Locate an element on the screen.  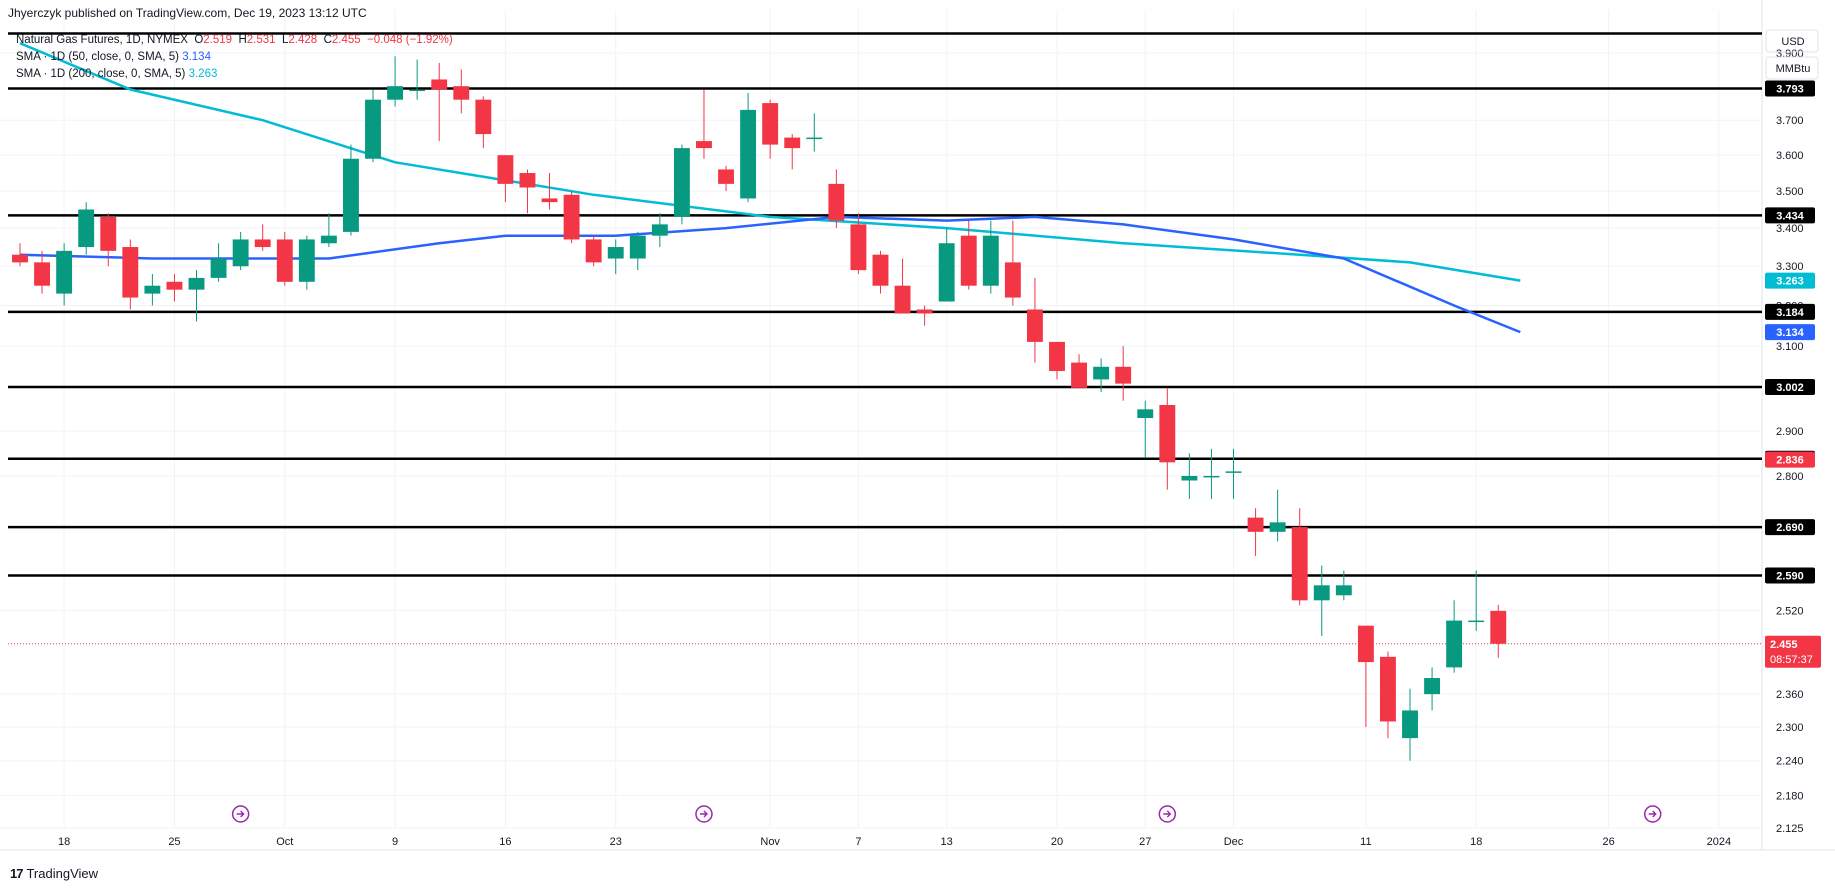
sma50-legend: SMA · 1D (50, close, 0, SMA, 5) 3.134 is located at coordinates (113, 57).